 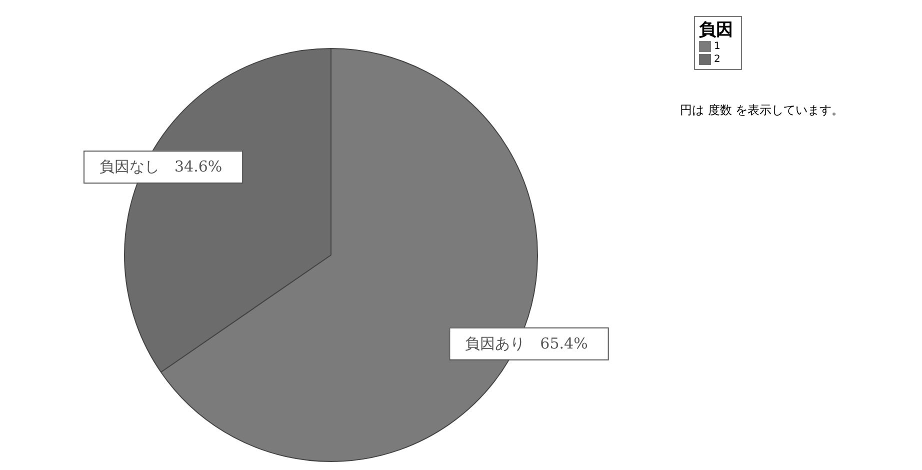 I want to click on data-label: 負因あり 65.4%, so click(x=526, y=343).